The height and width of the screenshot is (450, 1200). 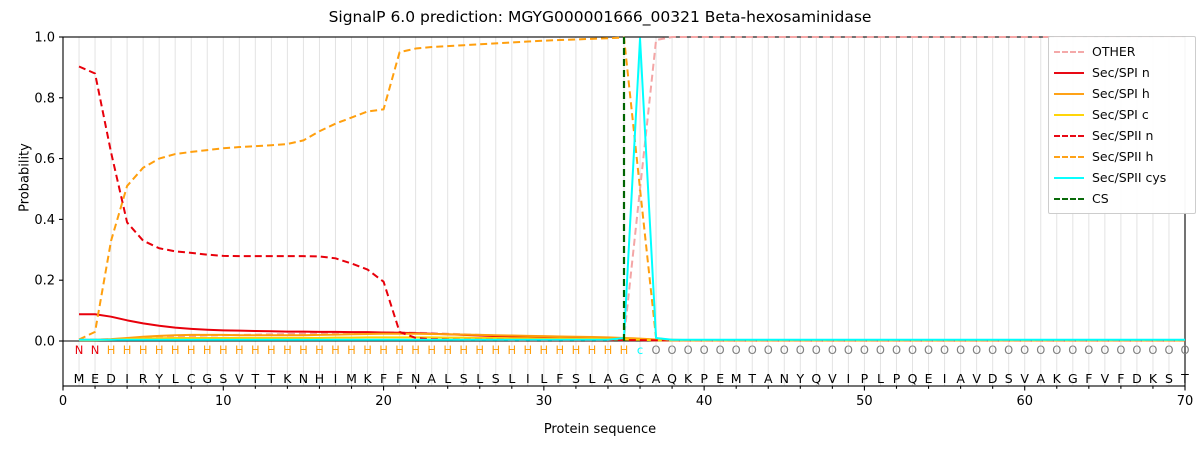 What do you see at coordinates (1122, 177) in the screenshot?
I see `legend-item: Sec/SPII cys` at bounding box center [1122, 177].